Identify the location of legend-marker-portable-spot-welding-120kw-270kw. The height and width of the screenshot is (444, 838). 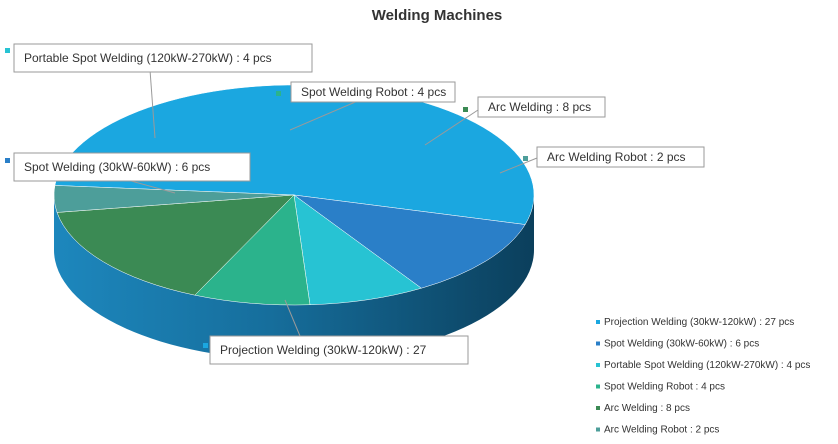
(598, 365).